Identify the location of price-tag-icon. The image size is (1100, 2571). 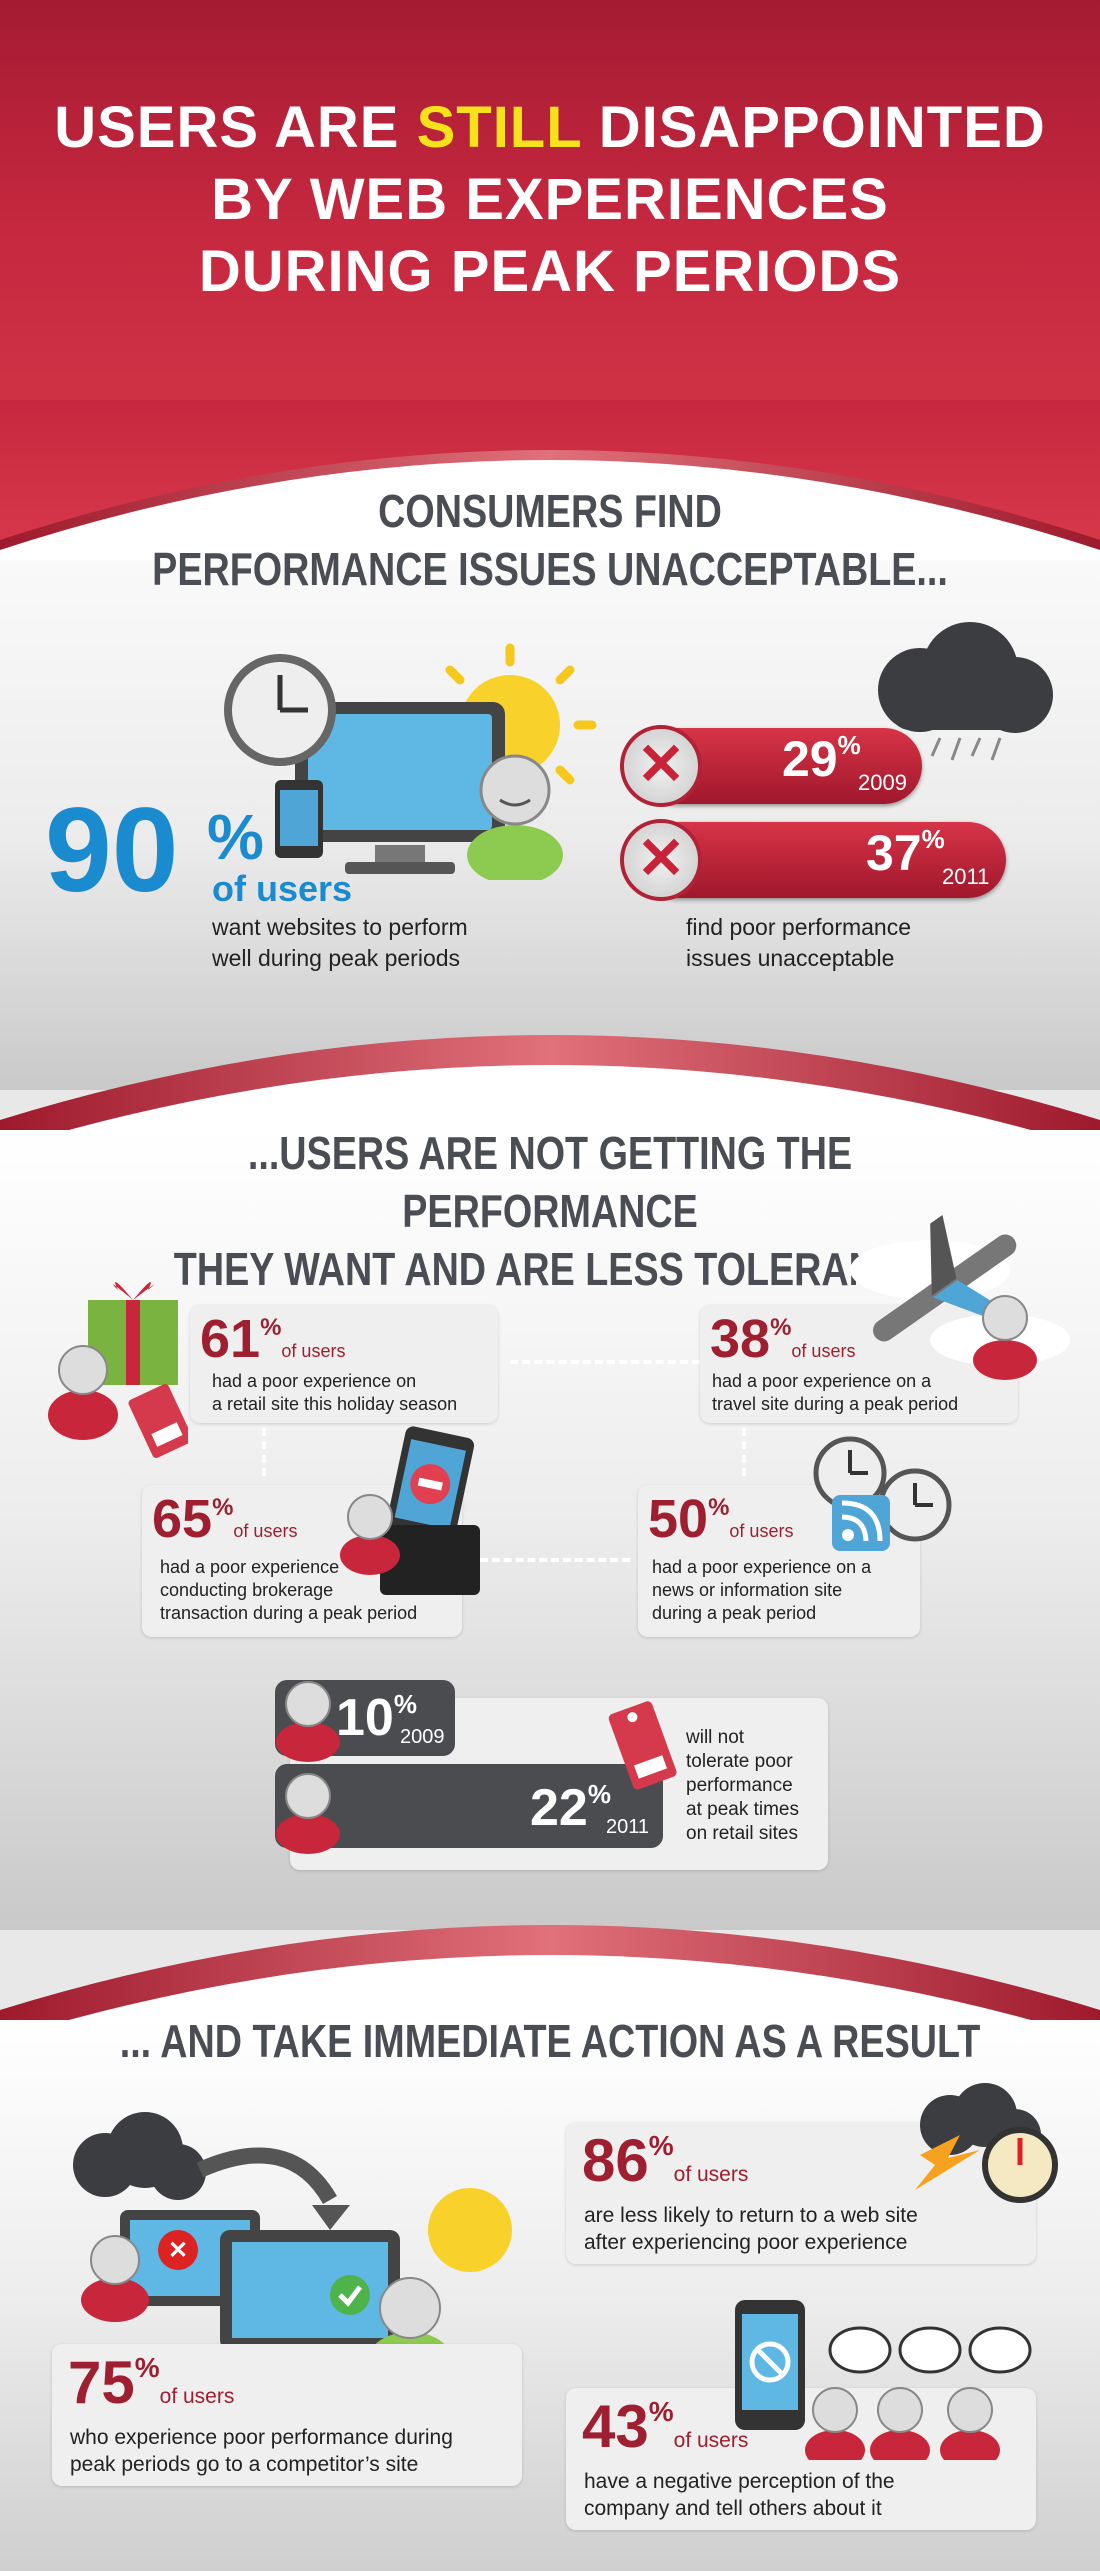
(642, 1745).